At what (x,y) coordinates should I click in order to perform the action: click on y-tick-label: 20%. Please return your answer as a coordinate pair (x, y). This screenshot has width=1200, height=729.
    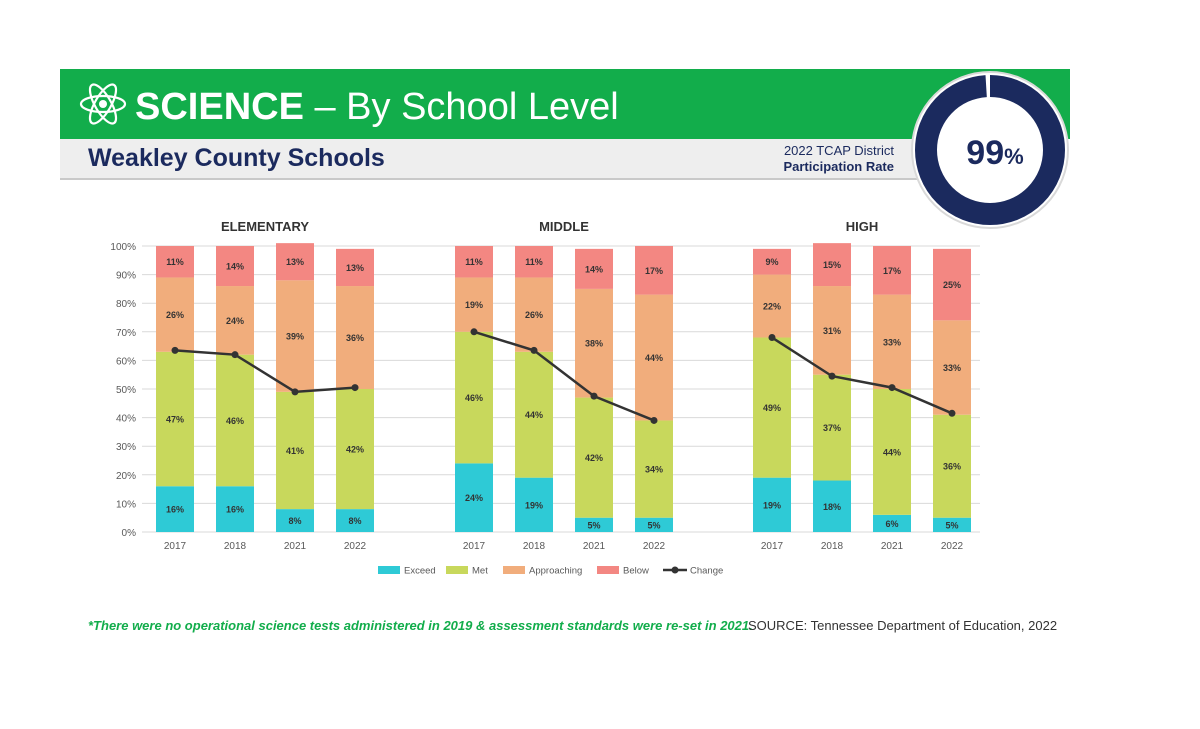
    Looking at the image, I should click on (126, 476).